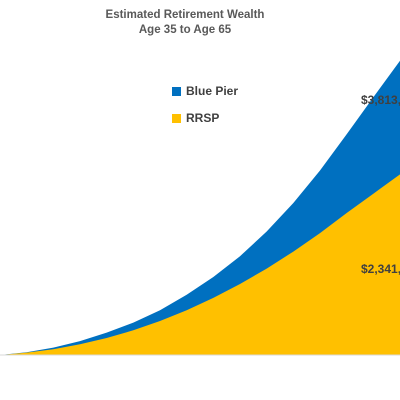 This screenshot has height=400, width=400. I want to click on legend-item-rrsp: RRSP, so click(195, 118).